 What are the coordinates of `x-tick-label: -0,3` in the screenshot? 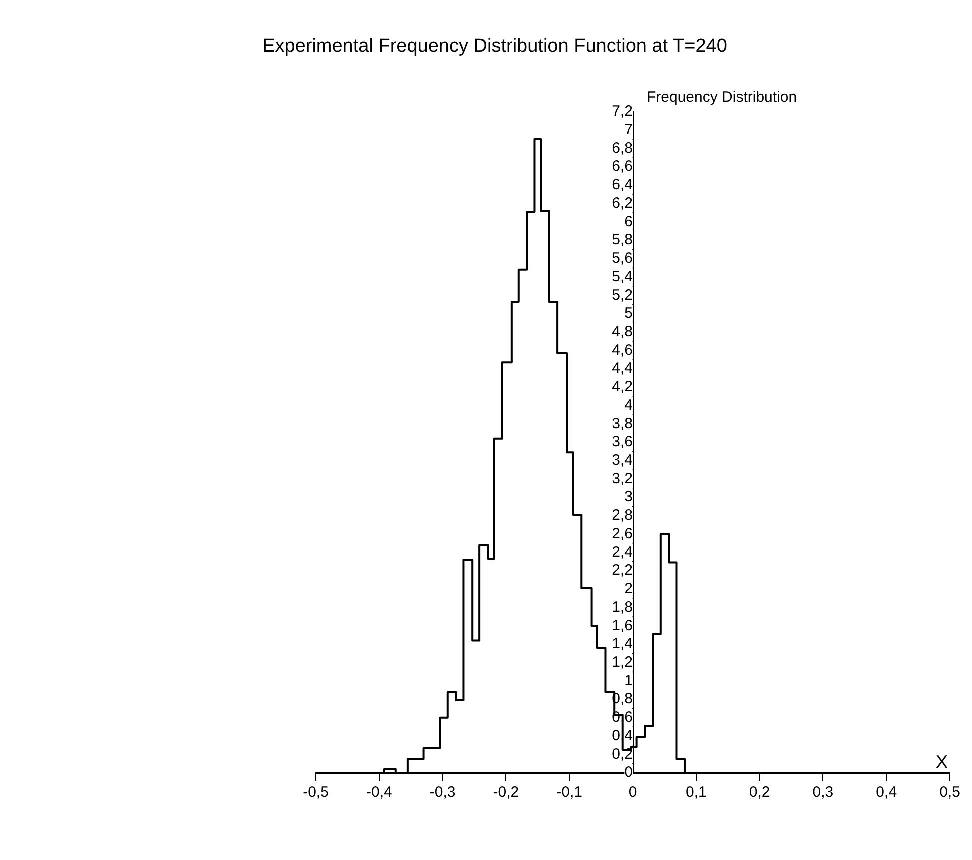 It's located at (443, 793).